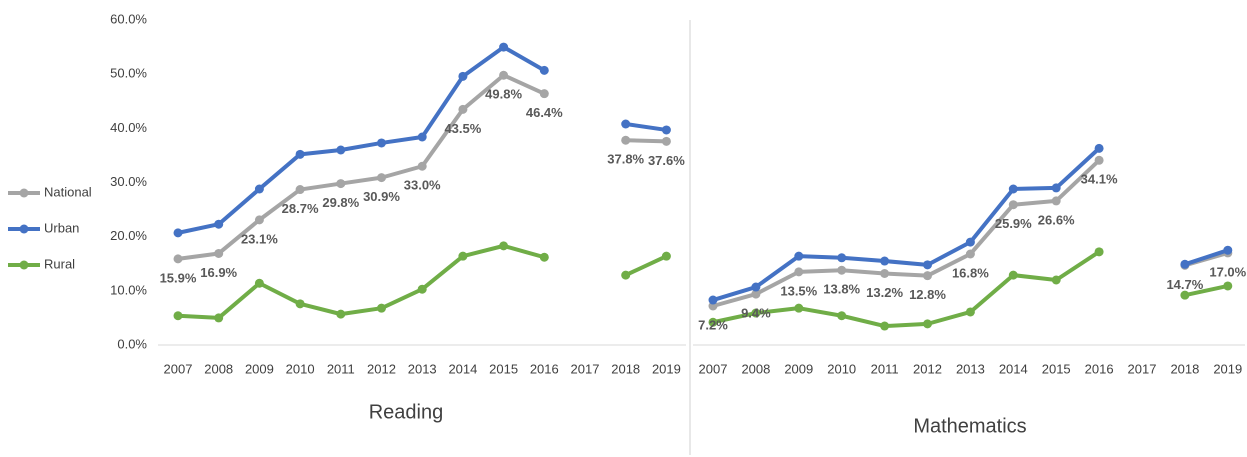  I want to click on x-tick-label: 2015, so click(1056, 368).